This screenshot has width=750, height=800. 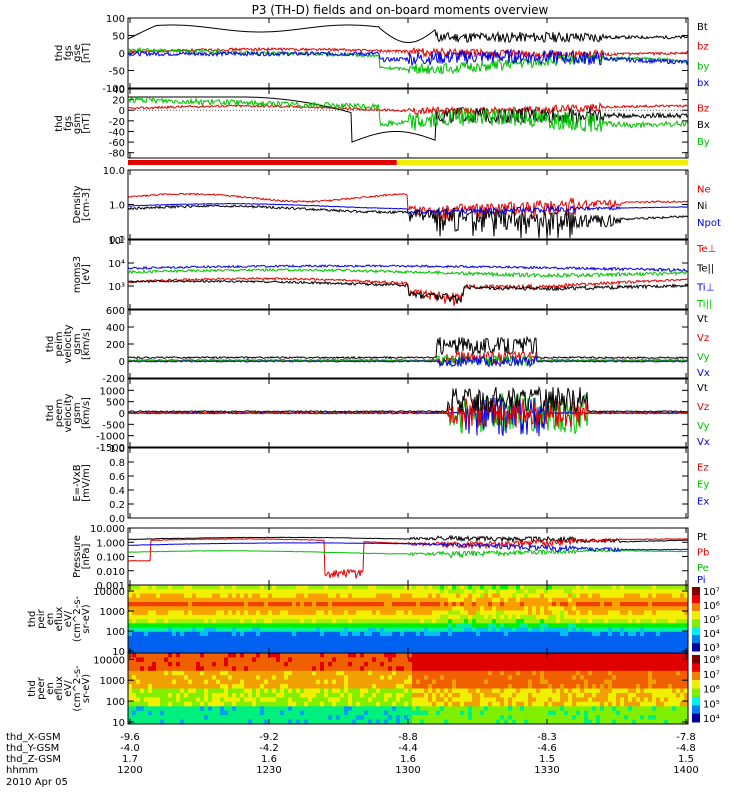 What do you see at coordinates (117, 143) in the screenshot?
I see `y-tick-label: -60` at bounding box center [117, 143].